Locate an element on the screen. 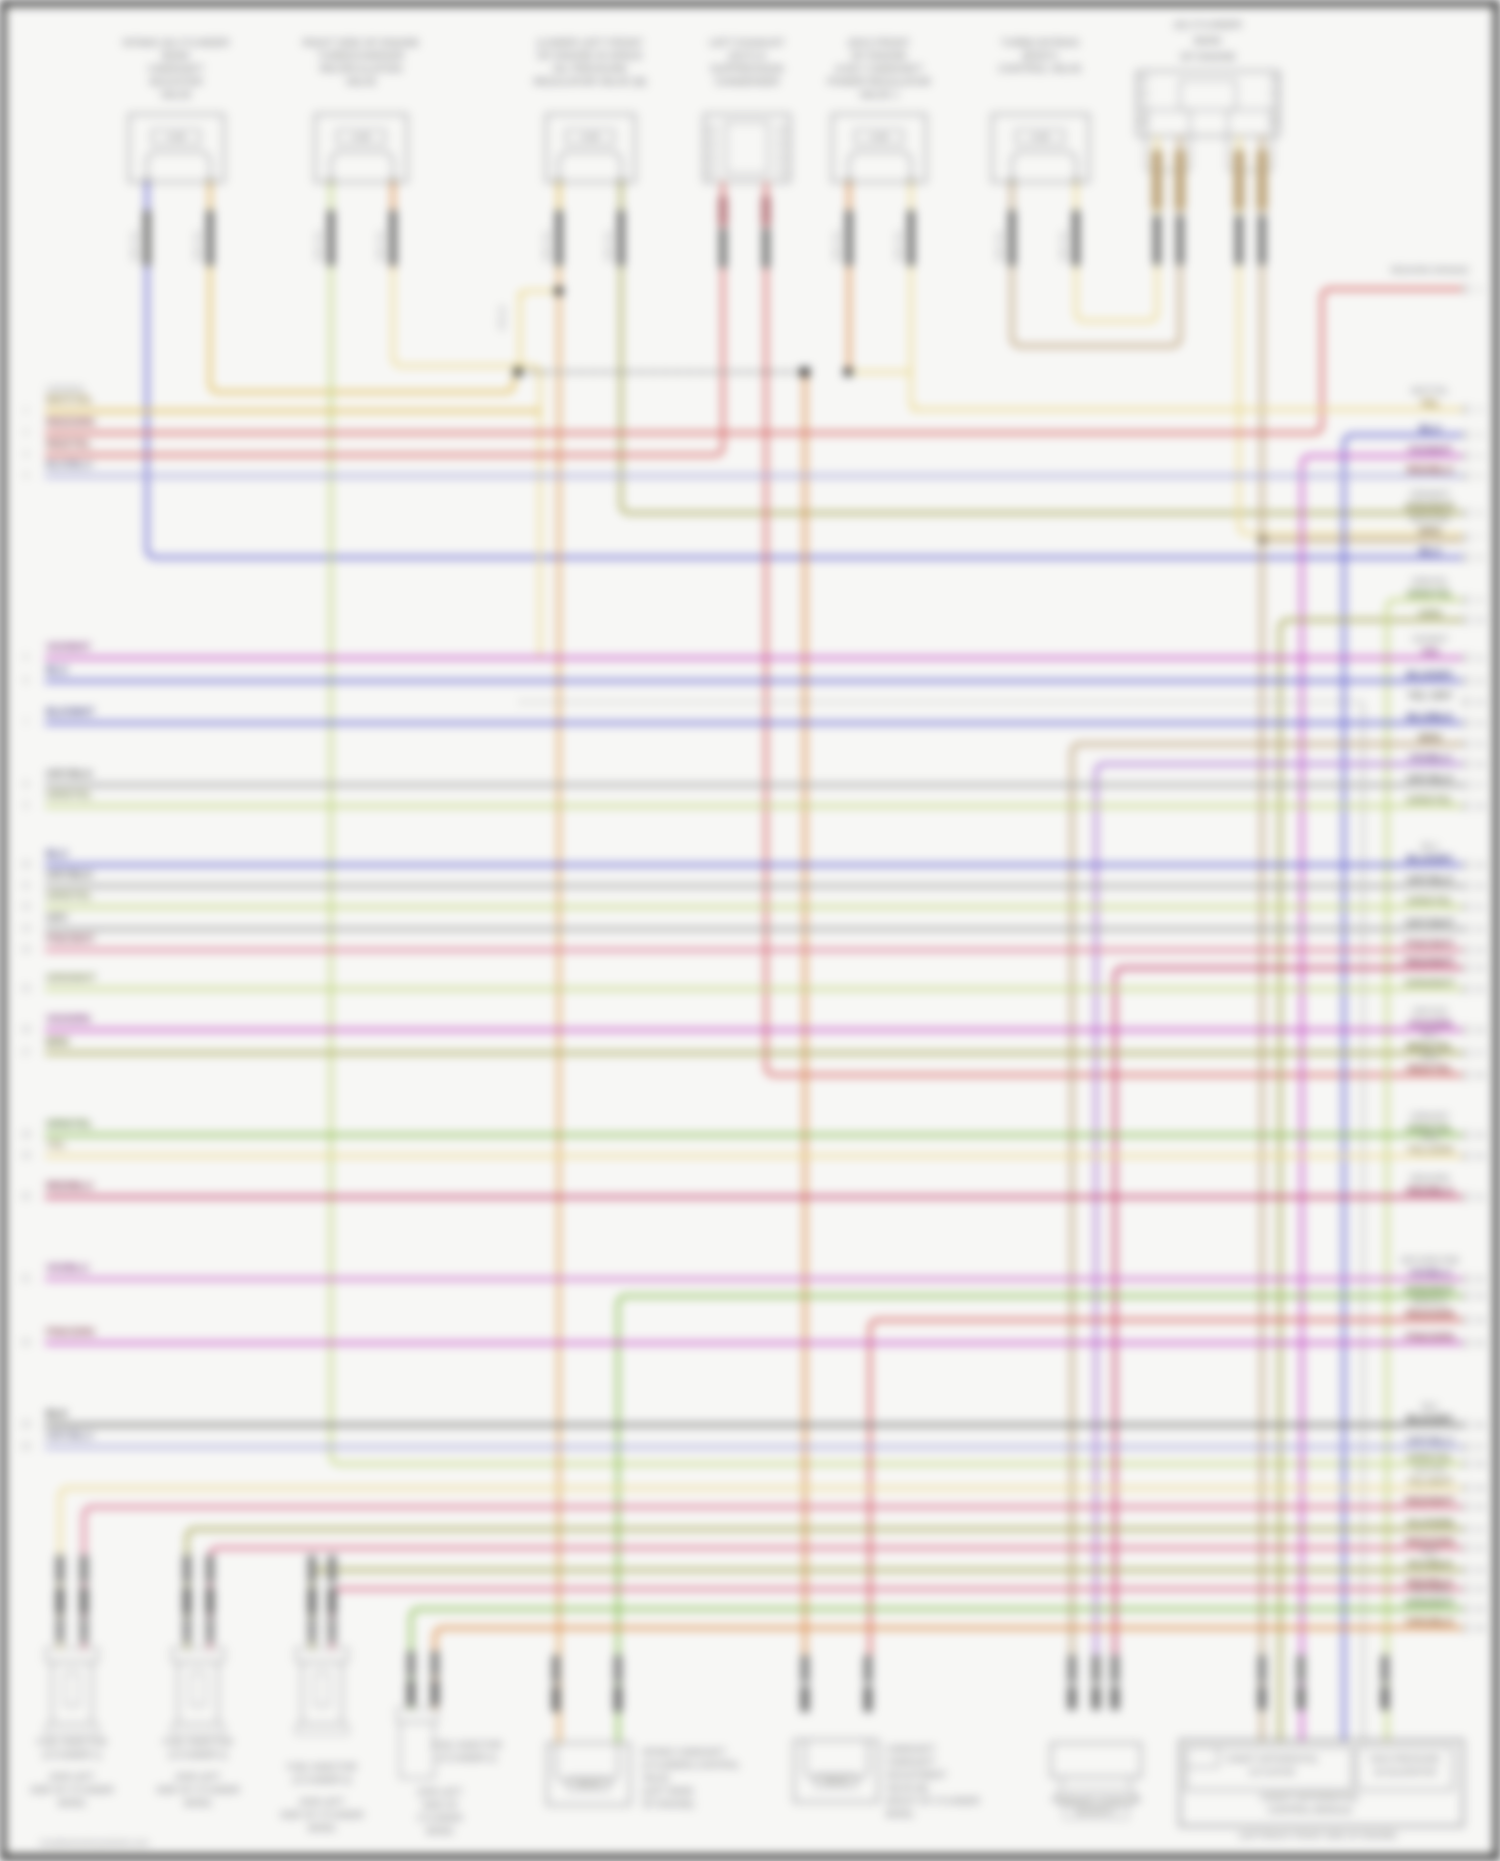  svg-text: troubleshootmyvehicle.com is located at coordinates (94, 1843).